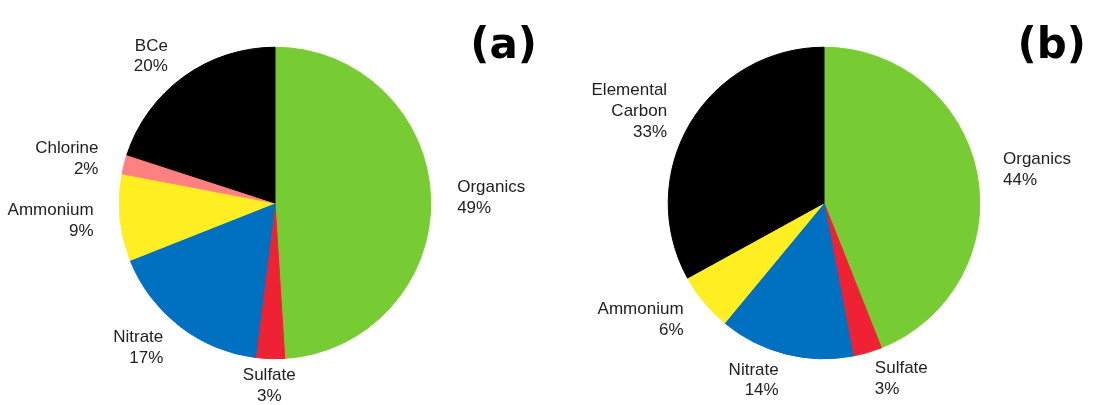 The image size is (1099, 405). Describe the element at coordinates (671, 330) in the screenshot. I see `data-label: 6%` at that location.